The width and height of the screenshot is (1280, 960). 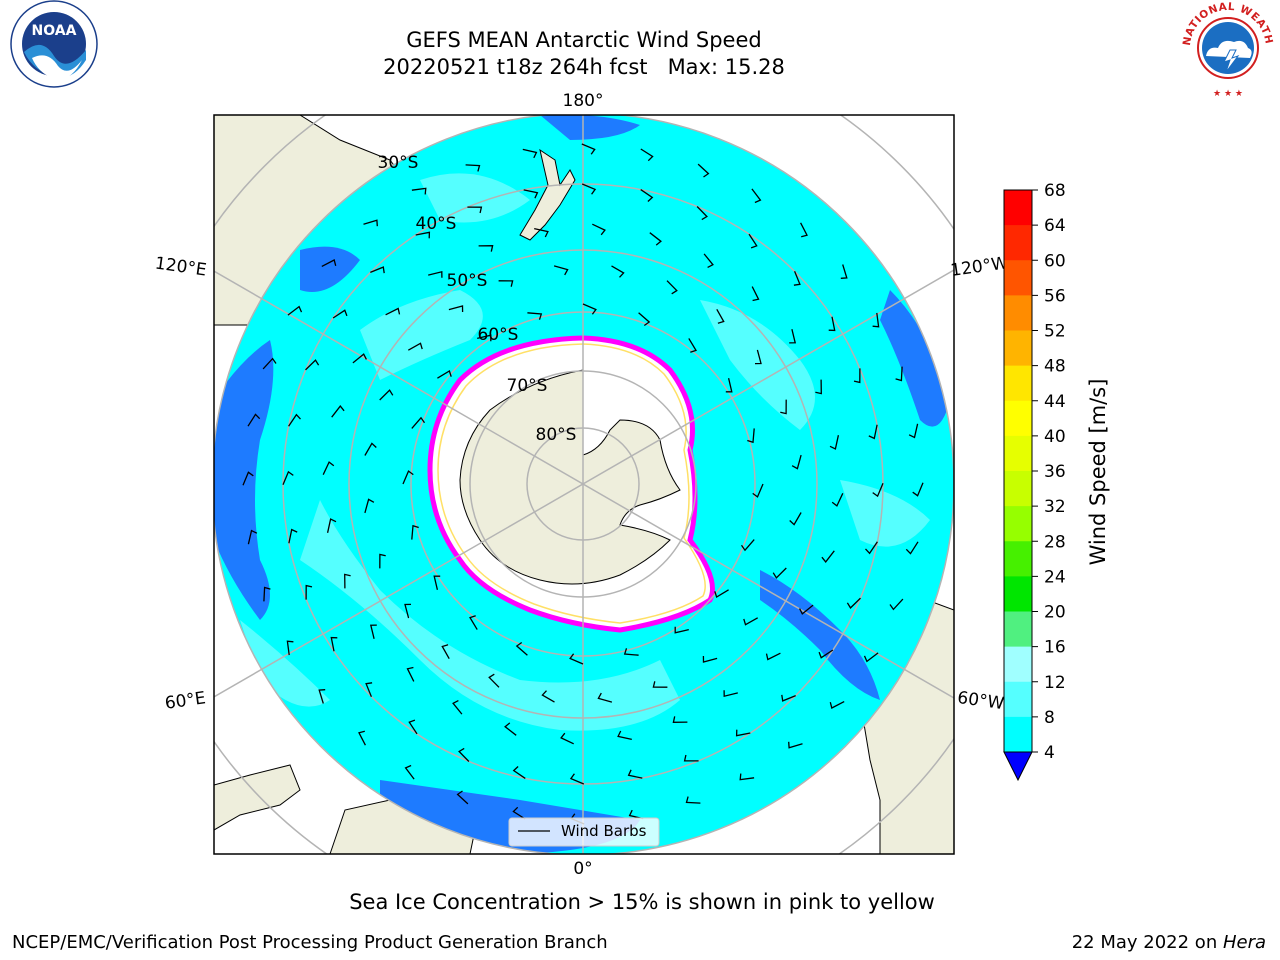 I want to click on chart-title: GEFS MEAN Antarctic Wind Speed, so click(x=584, y=40).